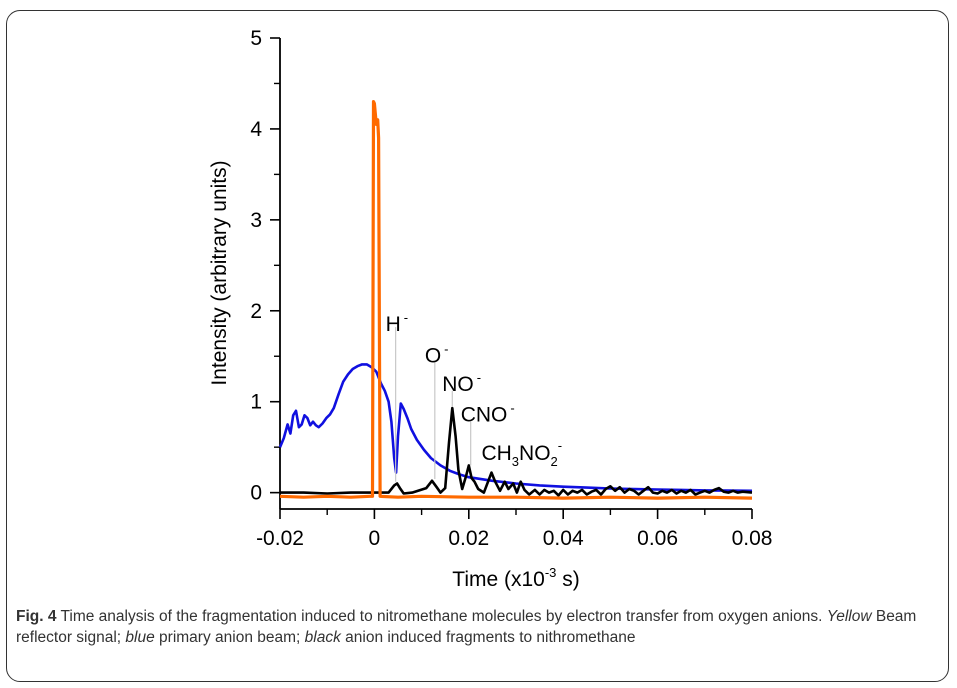 This screenshot has width=957, height=688. Describe the element at coordinates (280, 538) in the screenshot. I see `x-tick-label: -0.02` at that location.